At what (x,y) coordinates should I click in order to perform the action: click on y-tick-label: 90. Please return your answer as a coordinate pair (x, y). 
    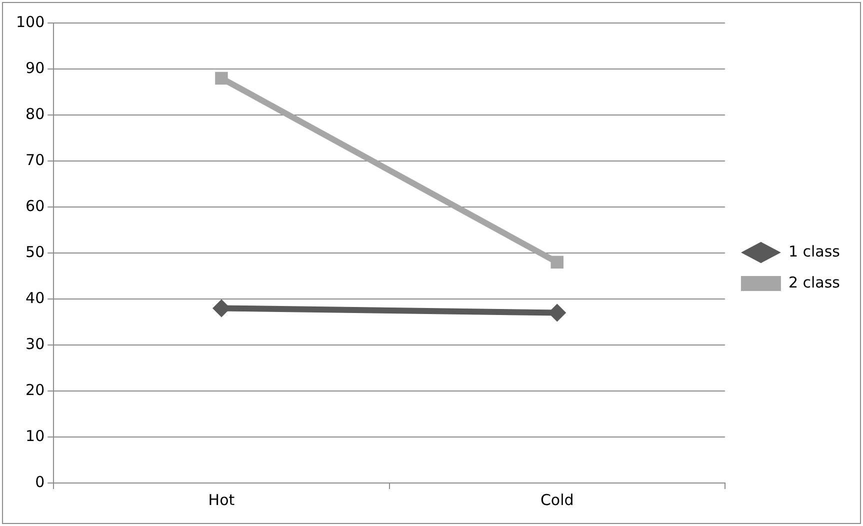
    Looking at the image, I should click on (35, 67).